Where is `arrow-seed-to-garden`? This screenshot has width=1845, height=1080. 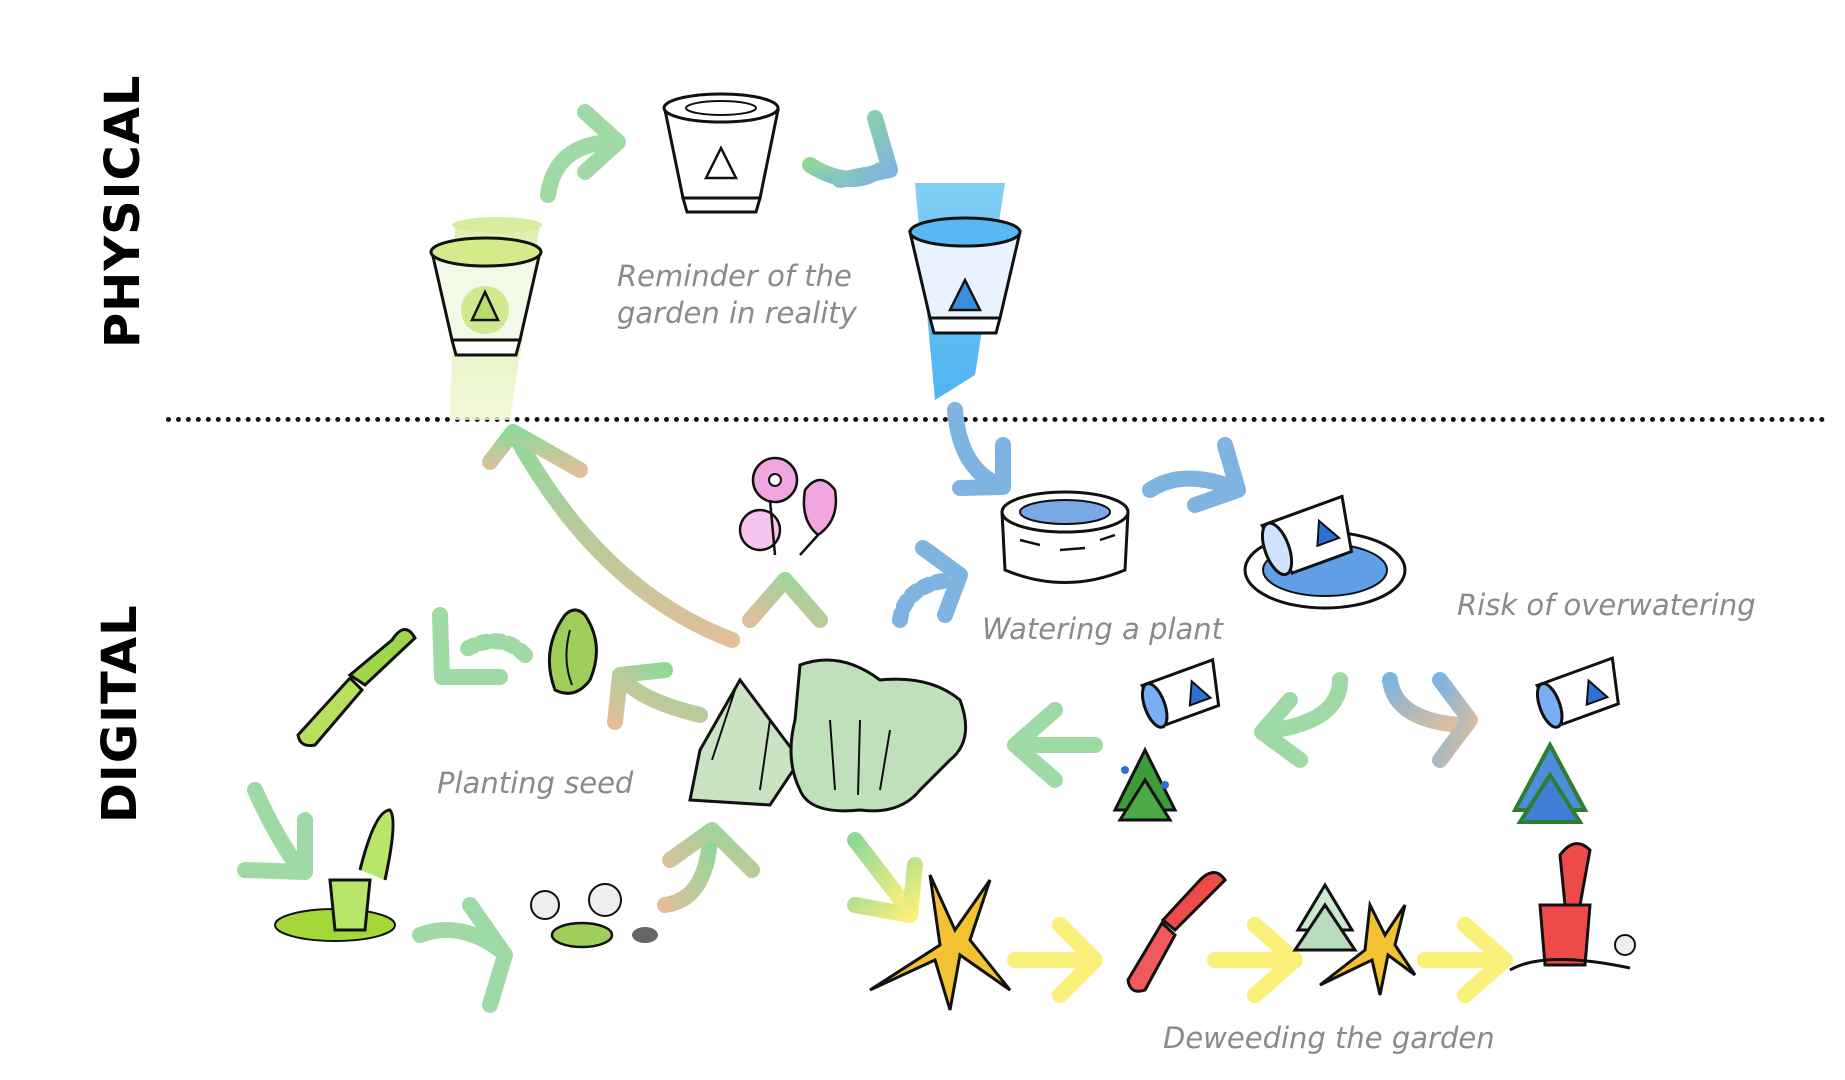
arrow-seed-to-garden is located at coordinates (708, 867).